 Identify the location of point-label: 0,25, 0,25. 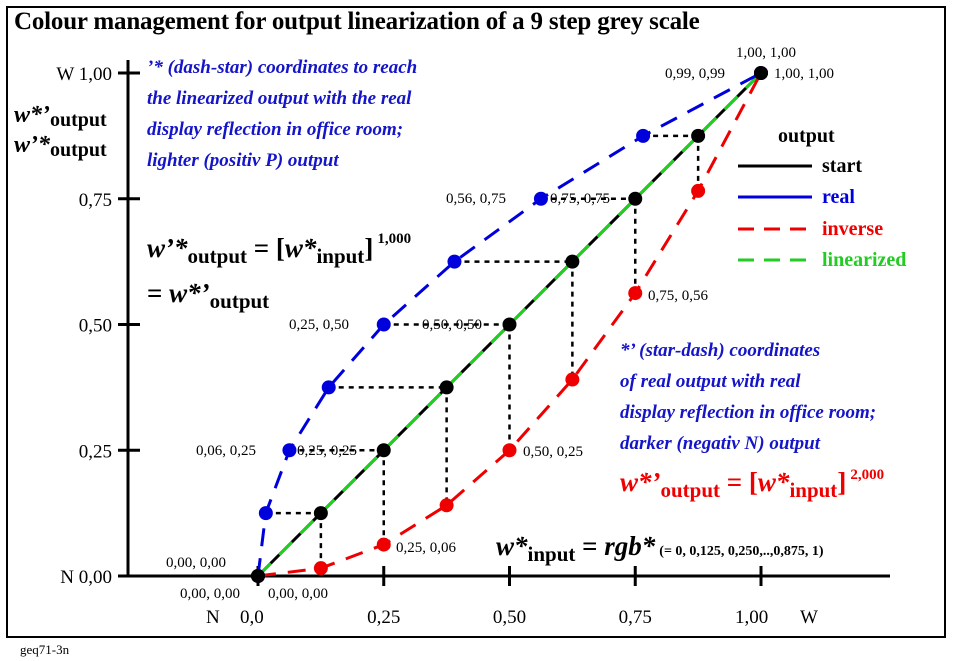
(327, 451).